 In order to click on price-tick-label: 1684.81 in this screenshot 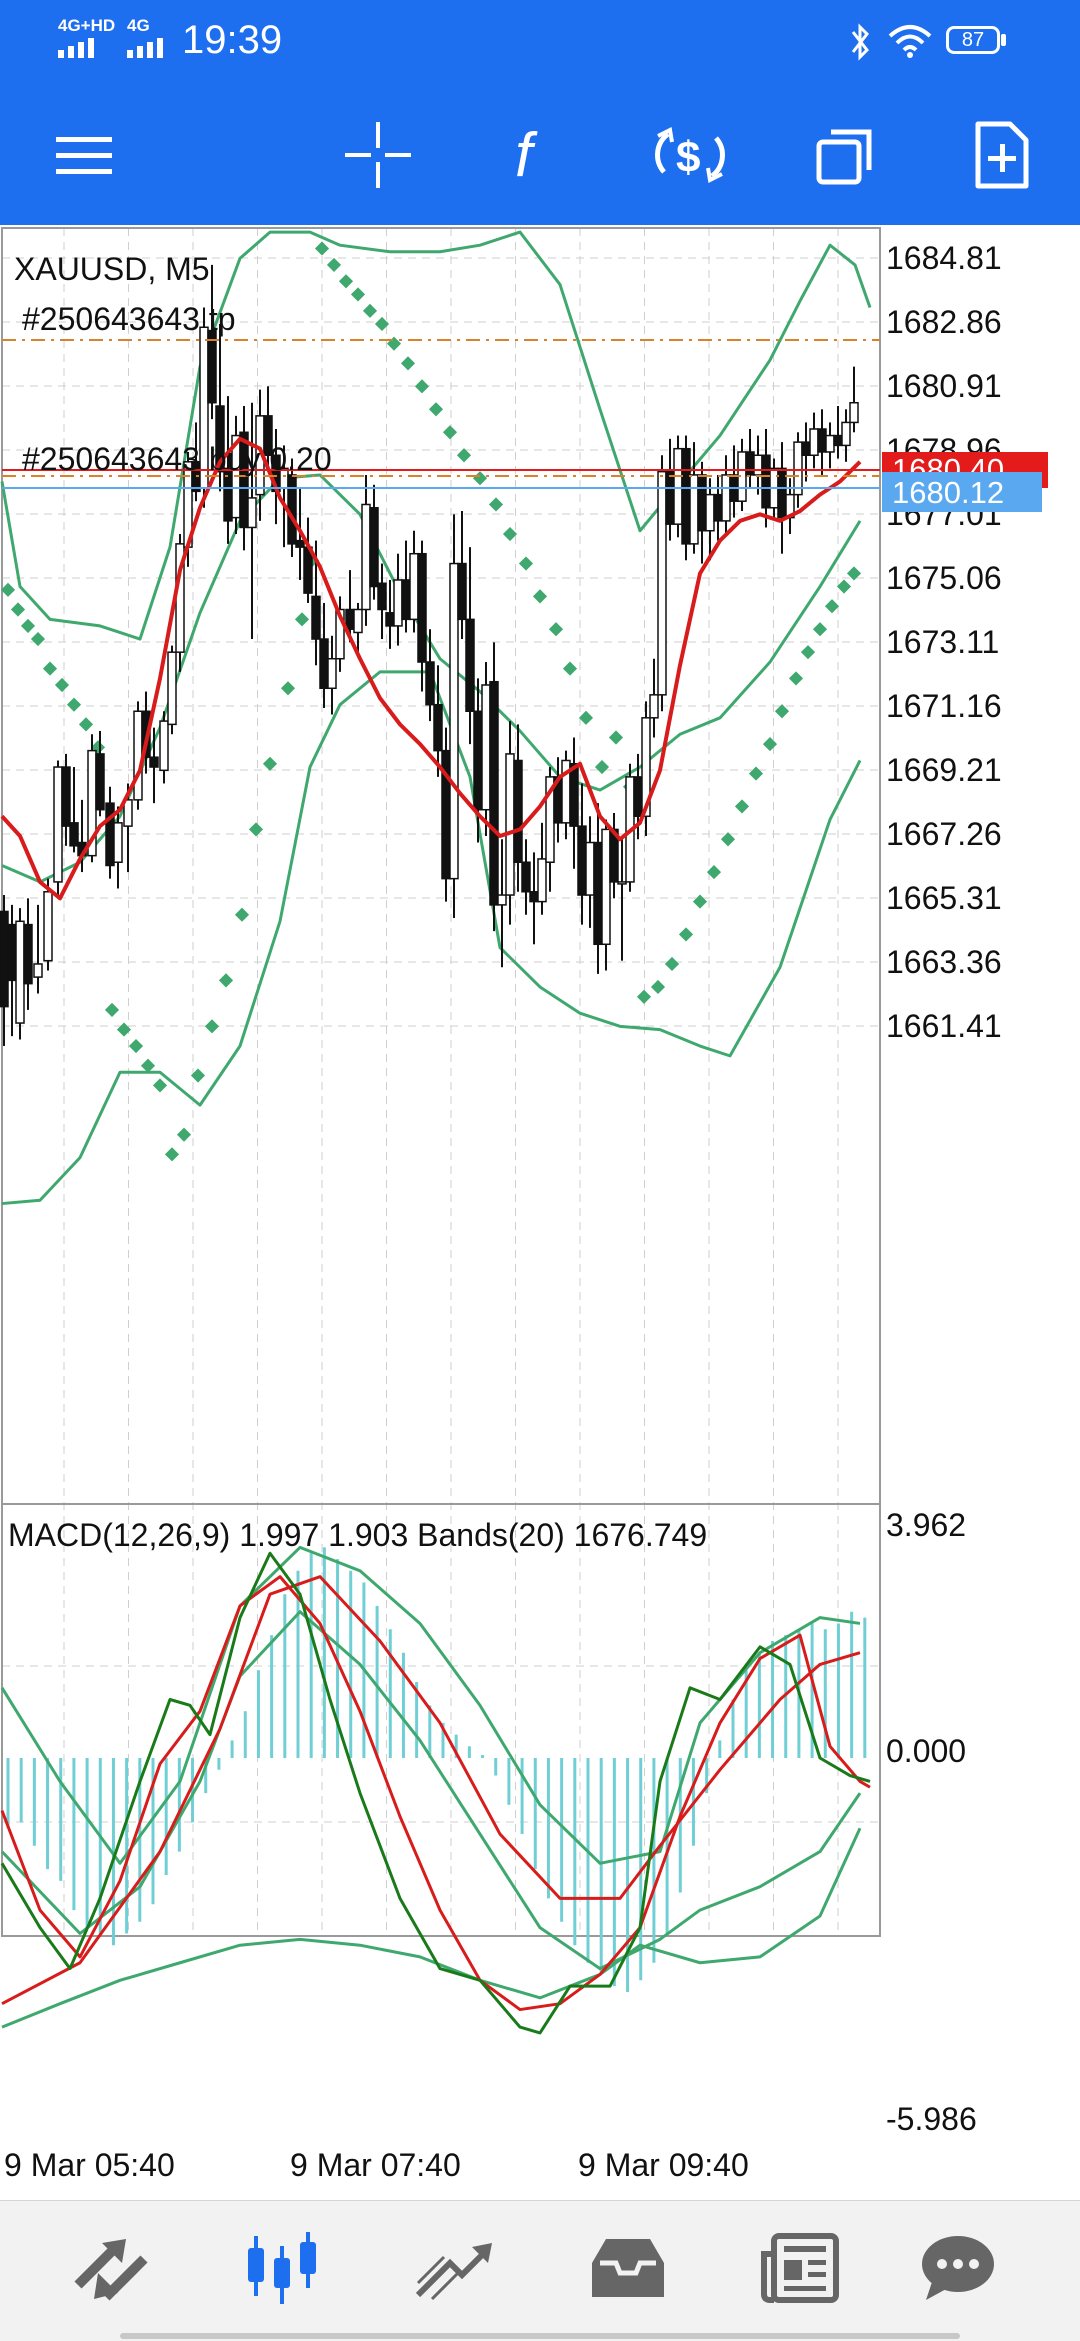, I will do `click(944, 258)`.